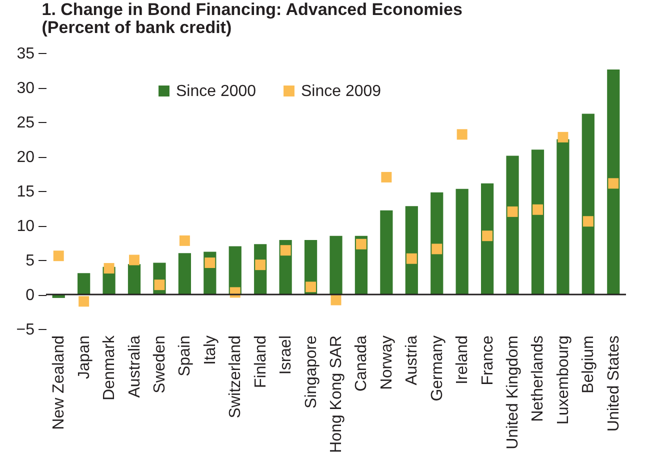 This screenshot has height=466, width=645. What do you see at coordinates (513, 393) in the screenshot?
I see `x-tick-label: United Kingdom` at bounding box center [513, 393].